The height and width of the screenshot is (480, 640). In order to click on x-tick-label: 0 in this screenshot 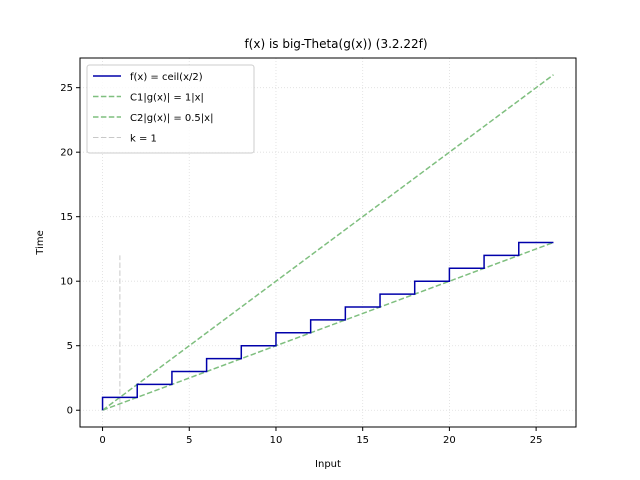, I will do `click(102, 440)`.